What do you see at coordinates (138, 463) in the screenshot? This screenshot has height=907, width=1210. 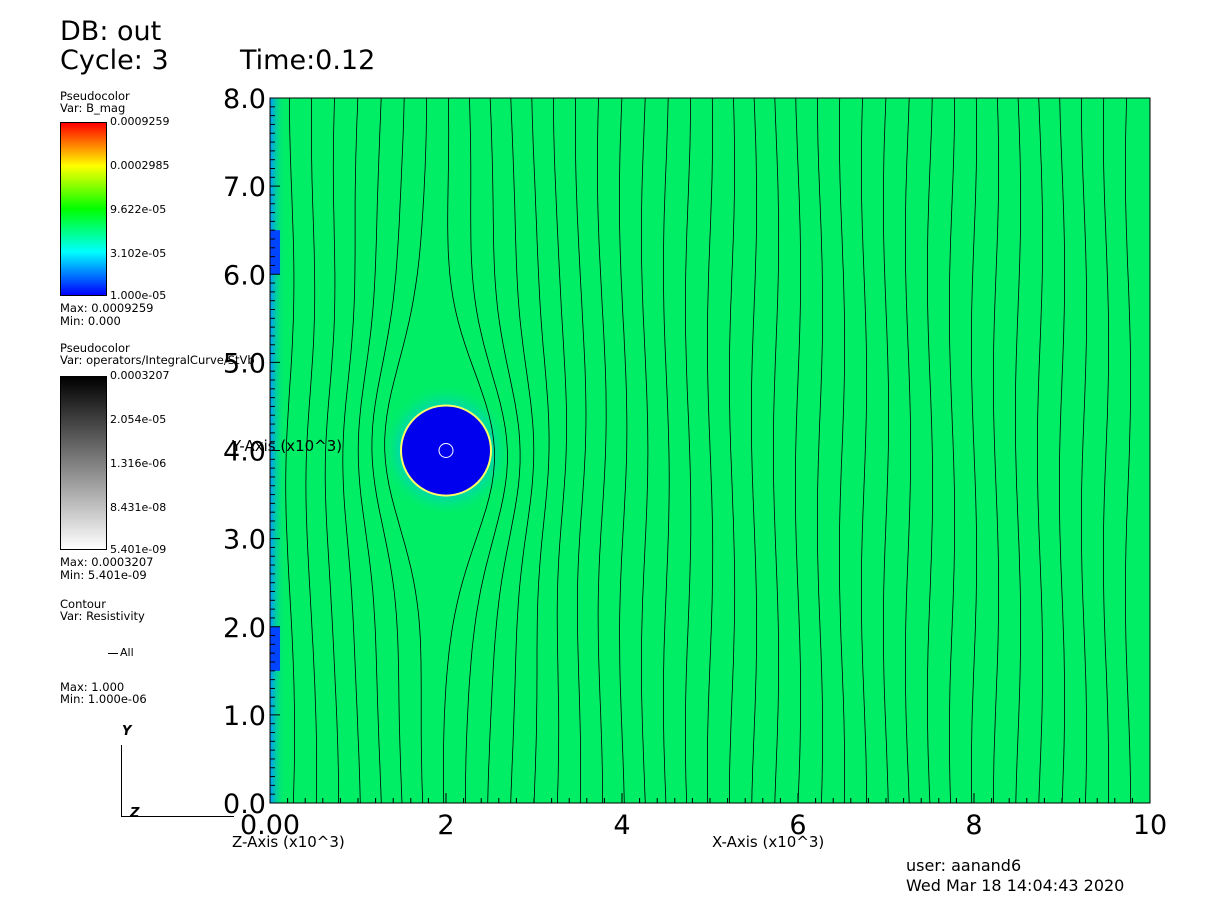 I see `colorbar-tick-label: 1.316e-06` at bounding box center [138, 463].